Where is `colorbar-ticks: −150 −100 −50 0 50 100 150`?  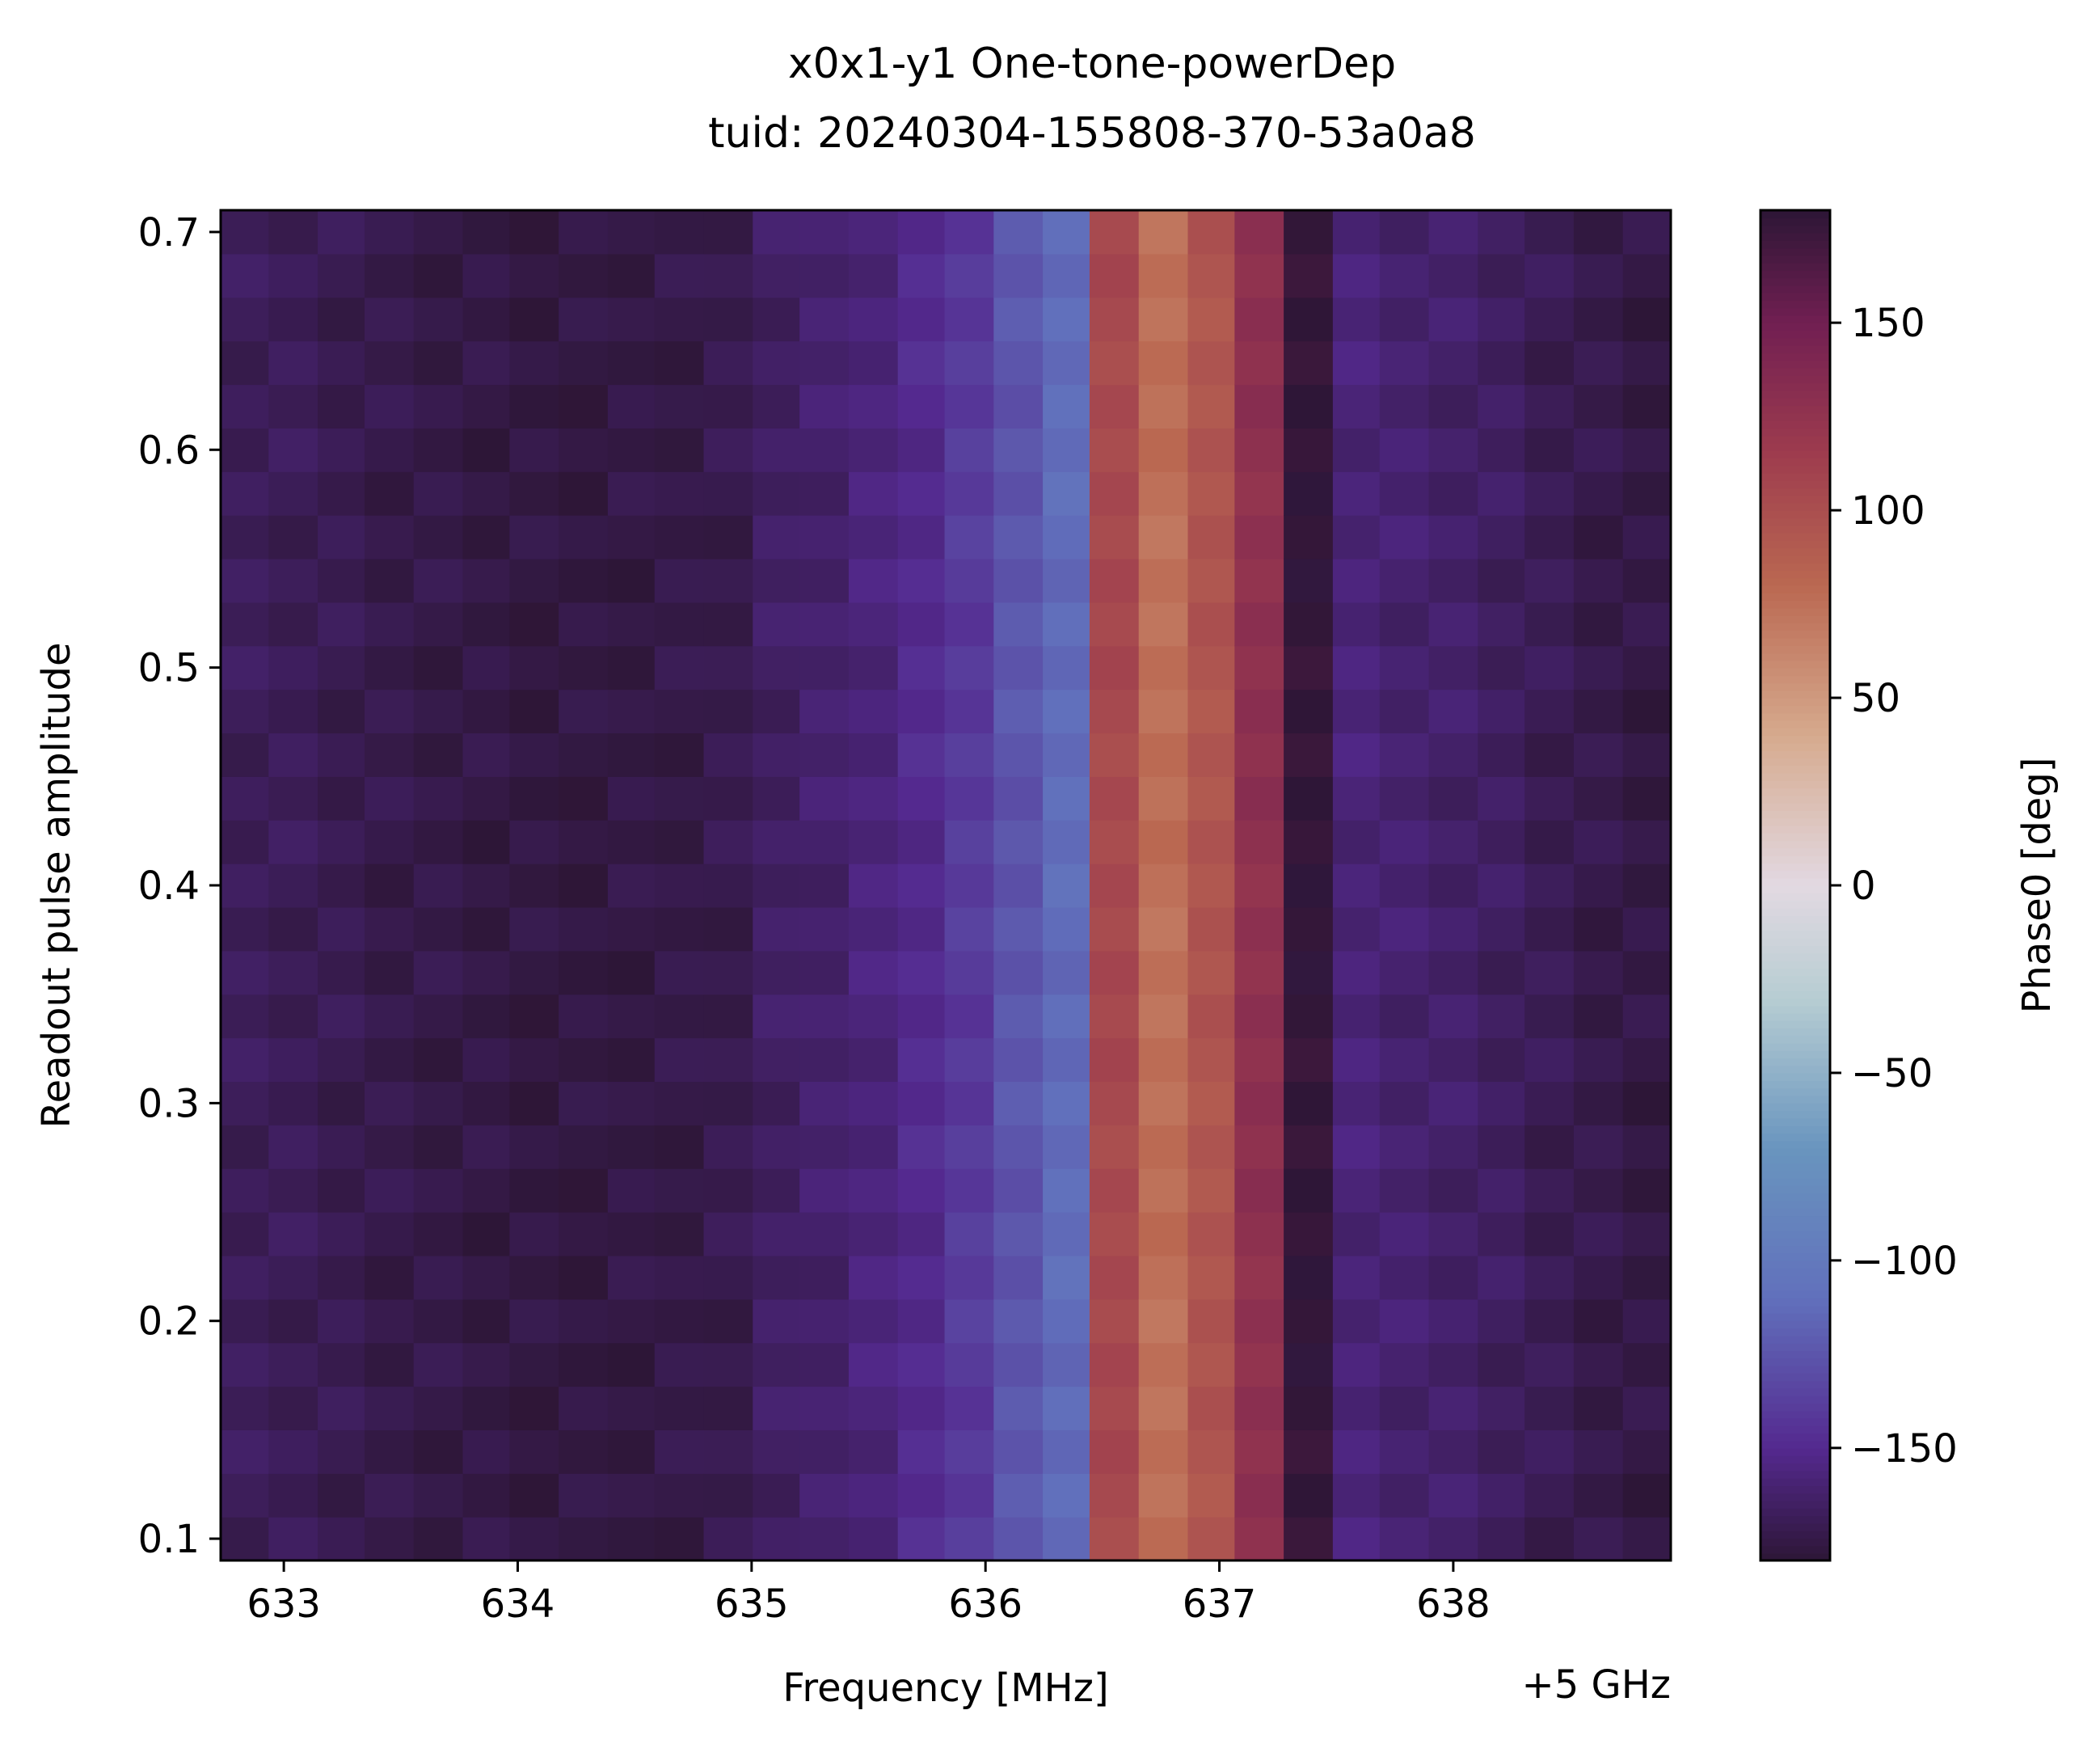
colorbar-ticks: −150 −100 −50 0 50 100 150 is located at coordinates (1894, 887).